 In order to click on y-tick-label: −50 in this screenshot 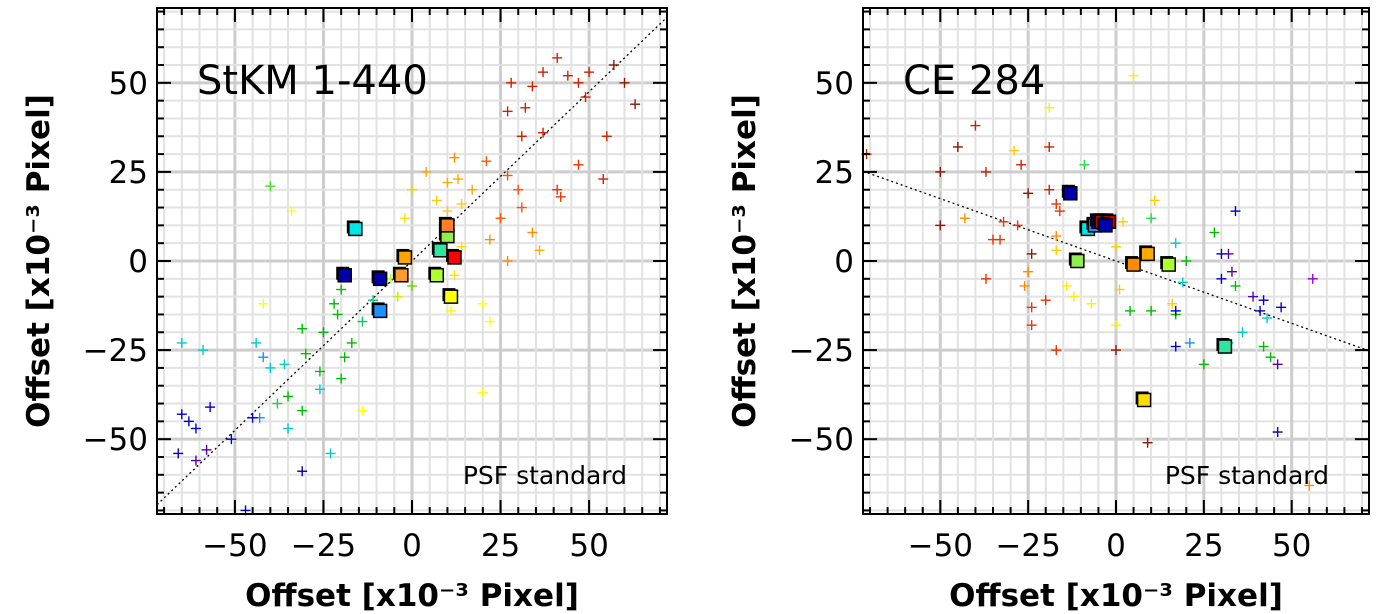, I will do `click(115, 440)`.